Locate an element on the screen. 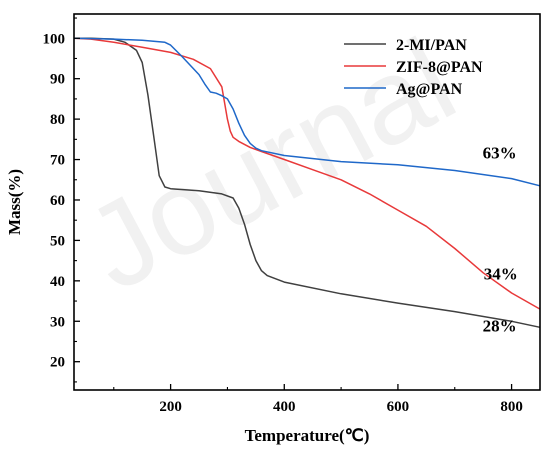 The height and width of the screenshot is (455, 554). y-tick-label: 60 is located at coordinates (57, 201).